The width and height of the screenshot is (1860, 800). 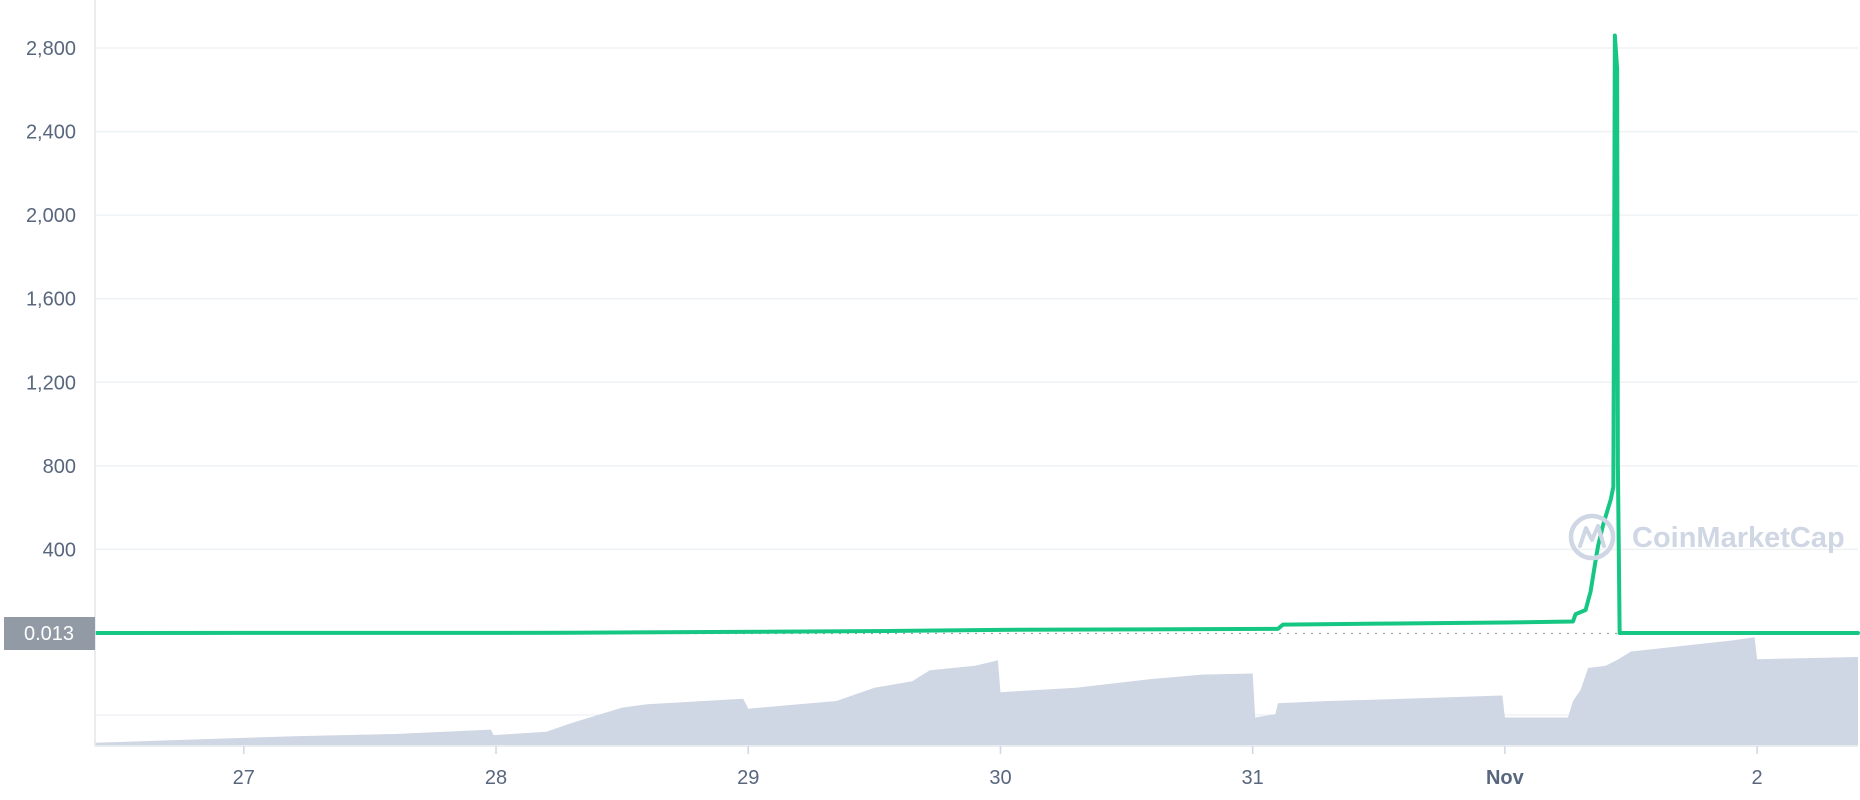 What do you see at coordinates (1592, 537) in the screenshot?
I see `coinmarketcap-logo-icon` at bounding box center [1592, 537].